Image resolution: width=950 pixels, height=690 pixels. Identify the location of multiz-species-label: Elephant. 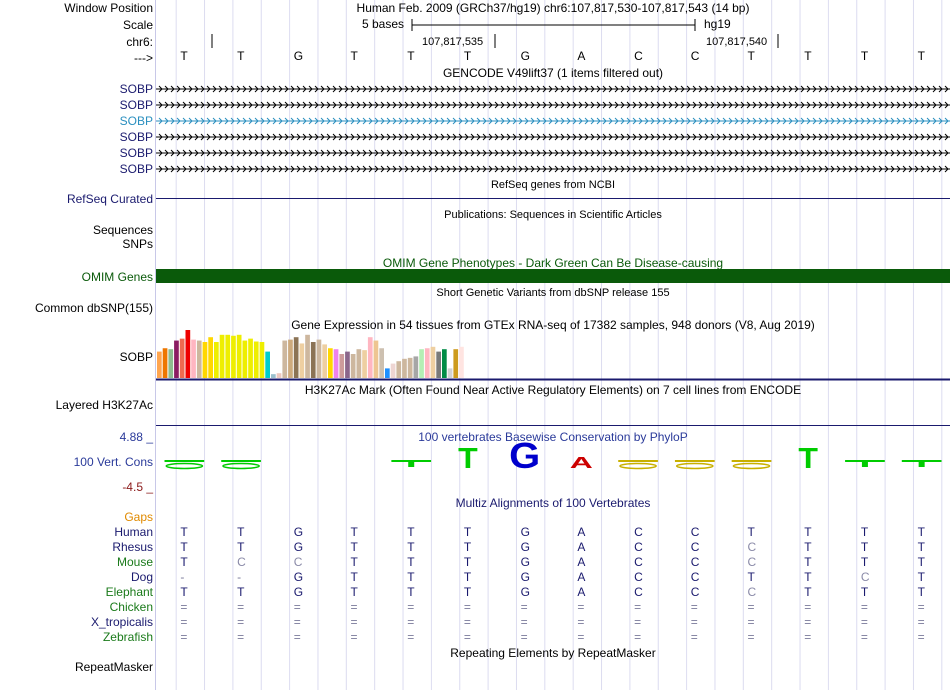
(129, 592).